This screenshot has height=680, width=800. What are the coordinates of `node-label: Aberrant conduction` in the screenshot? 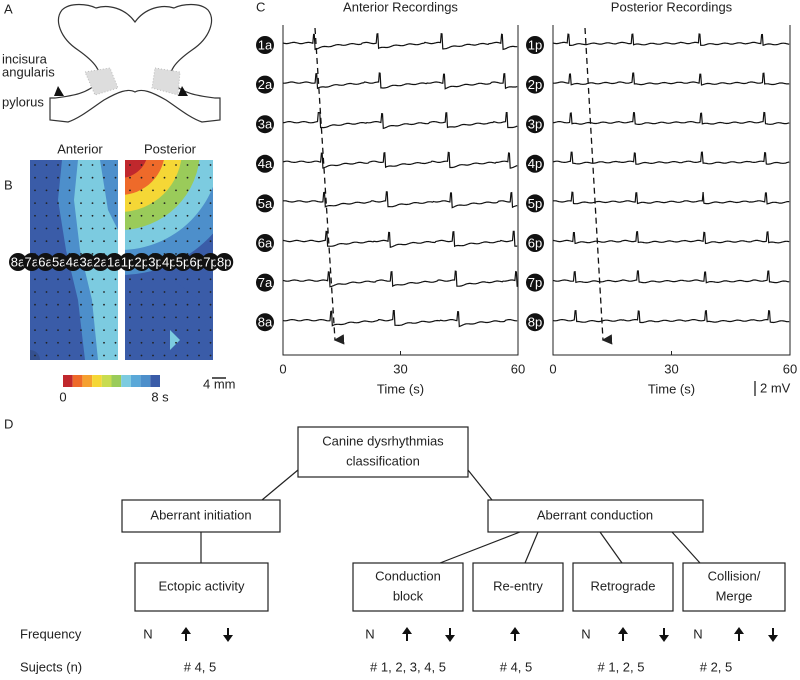 It's located at (595, 514).